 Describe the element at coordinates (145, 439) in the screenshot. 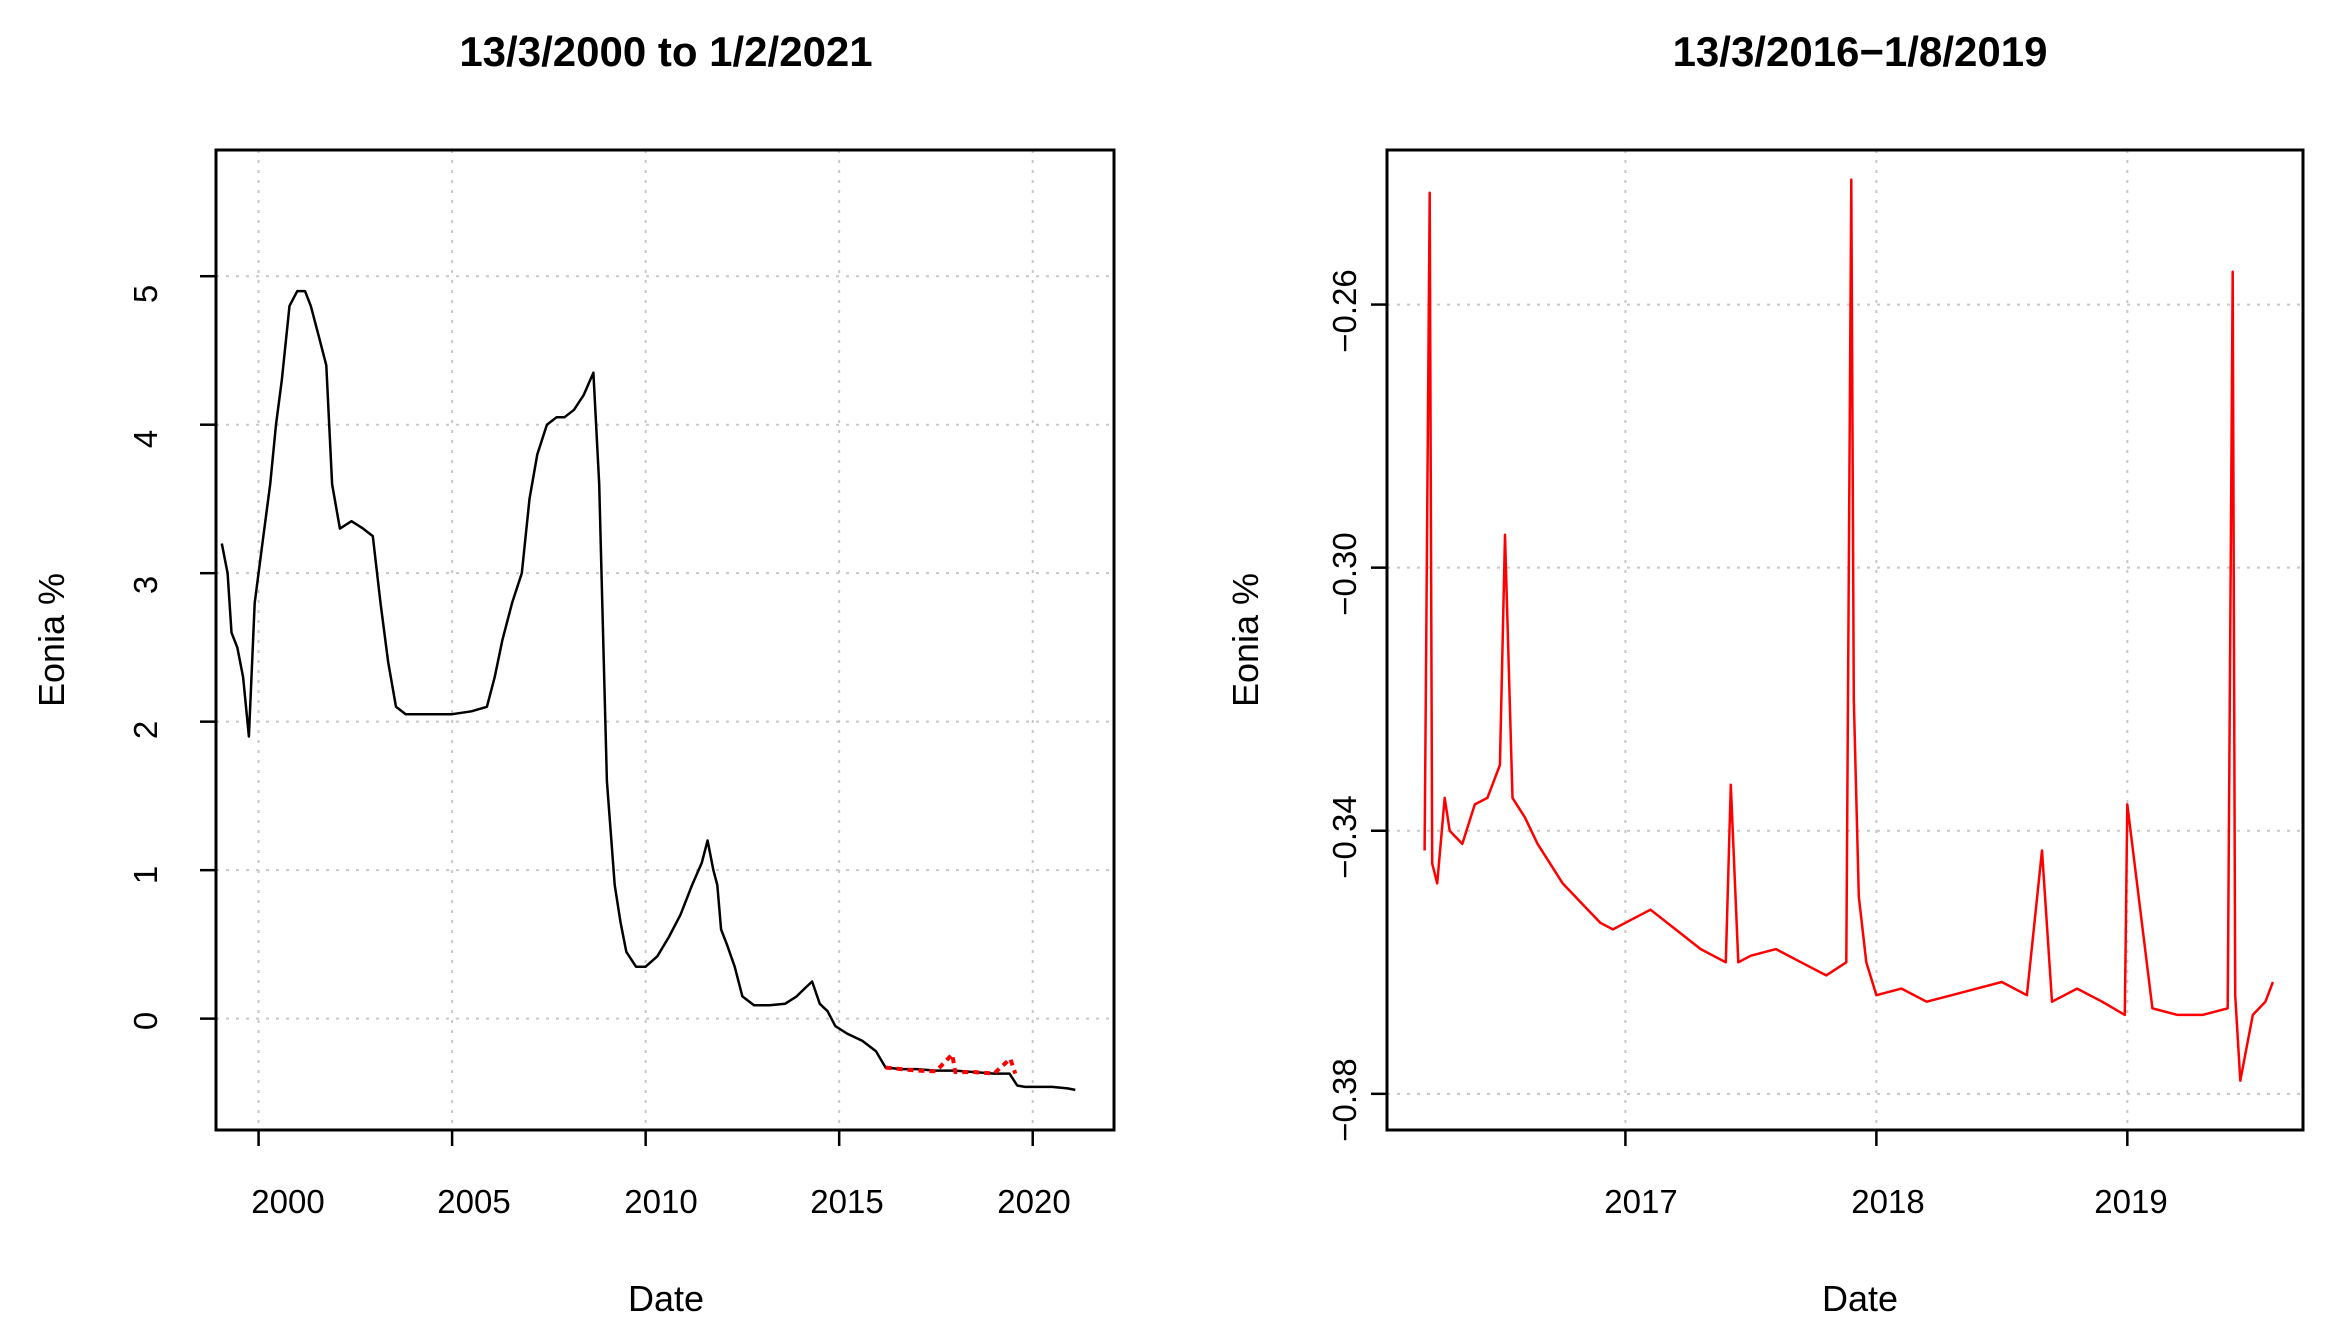

I see `left-y-tick-label: 4` at that location.